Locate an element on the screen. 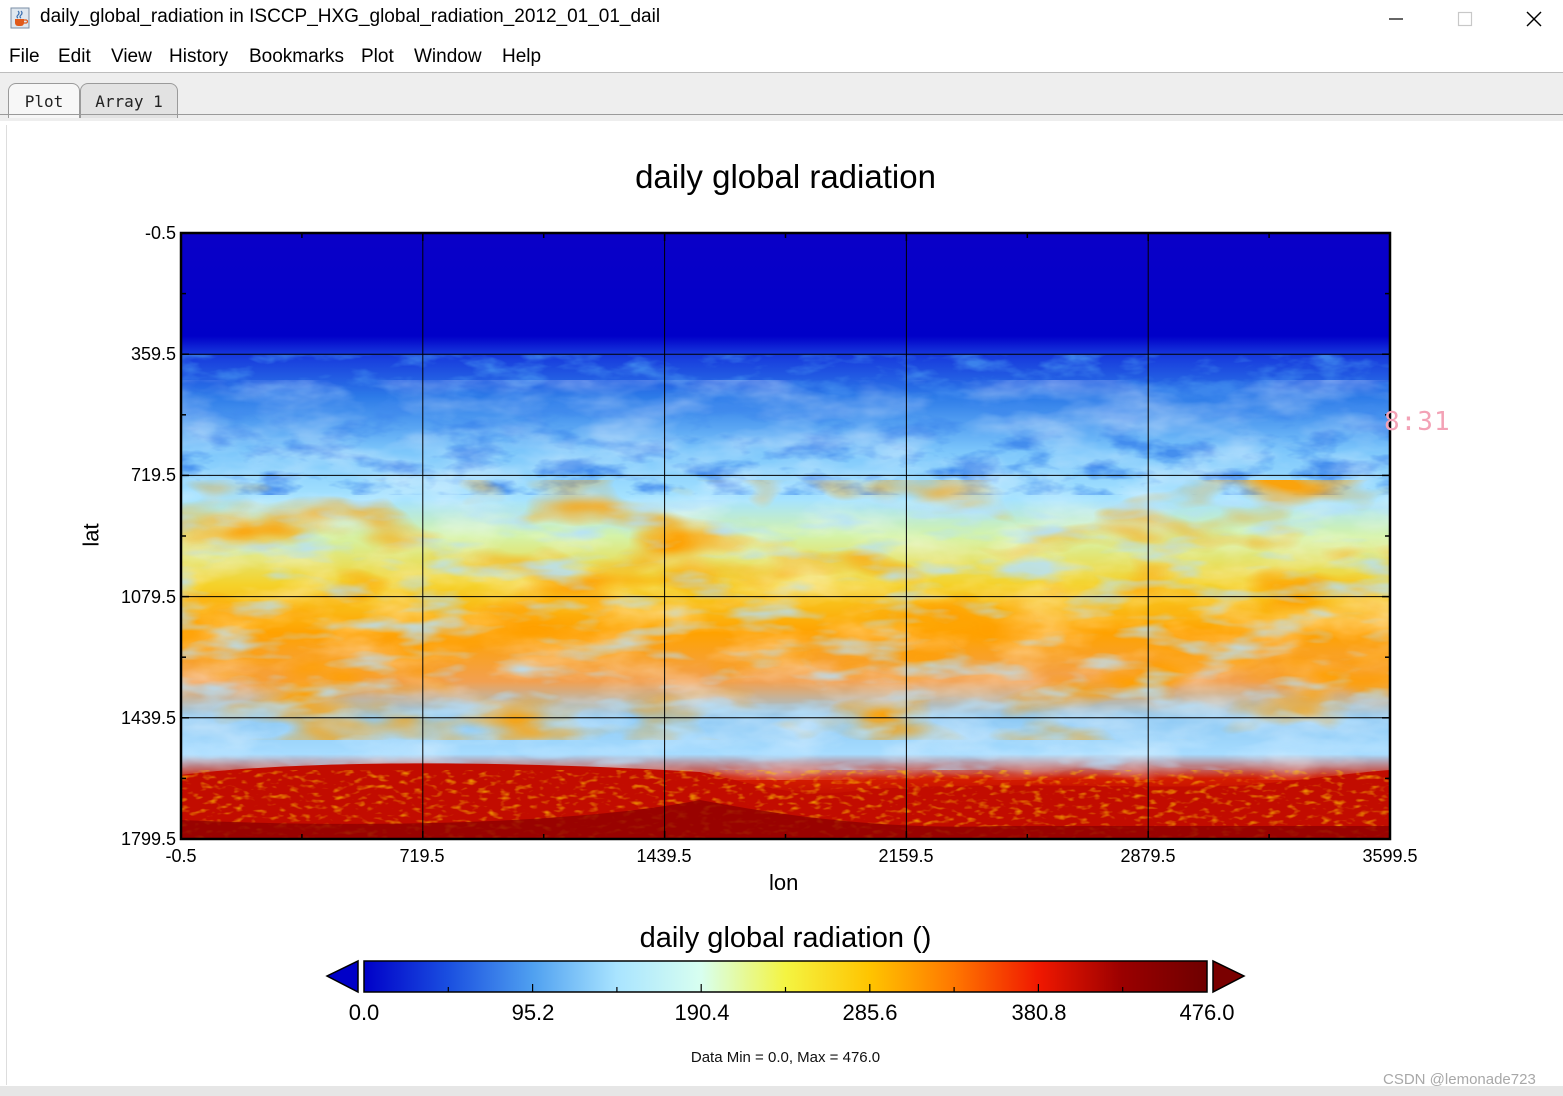 The image size is (1563, 1096). x-tick-label: 2879.5 is located at coordinates (1148, 856).